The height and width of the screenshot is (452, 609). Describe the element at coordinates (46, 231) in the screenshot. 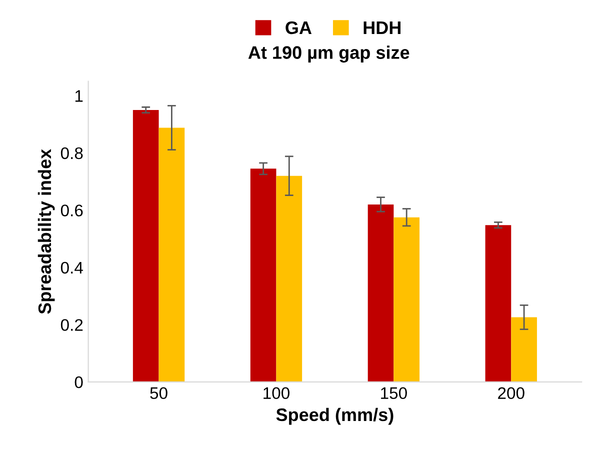

I see `y-axis-title: Spreadability index` at that location.